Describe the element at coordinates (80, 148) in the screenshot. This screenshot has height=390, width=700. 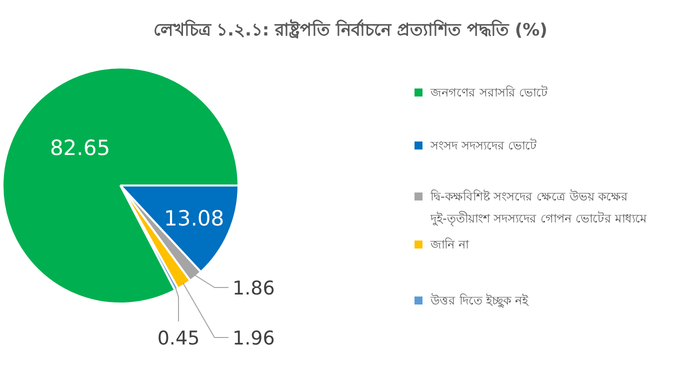
I see `data-label: 82.65` at that location.